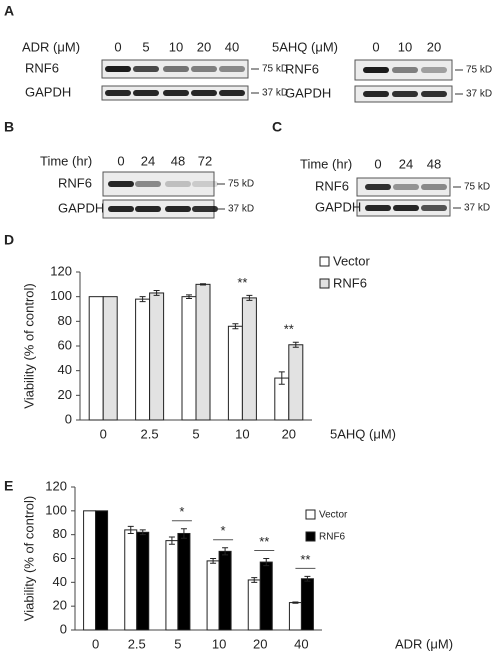  I want to click on panel-label: A, so click(9, 11).